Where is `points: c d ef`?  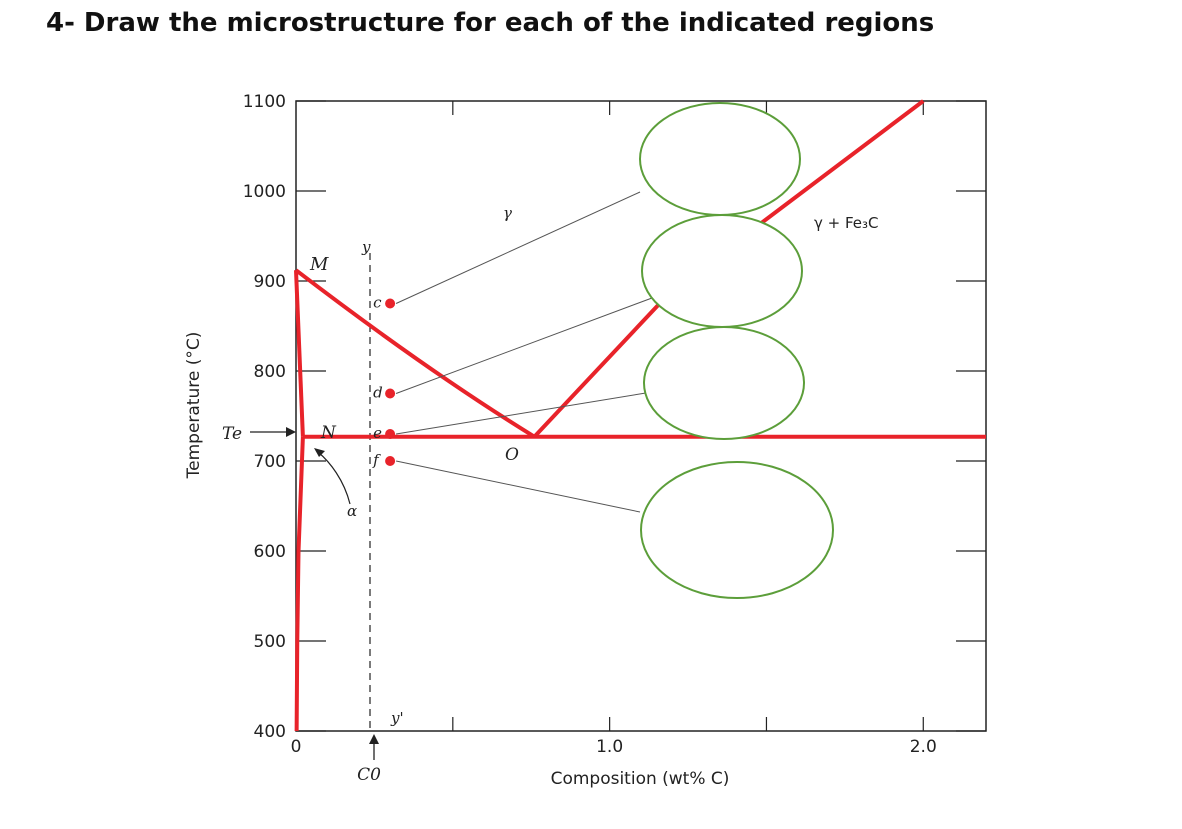
points: c d ef is located at coordinates (384, 381).